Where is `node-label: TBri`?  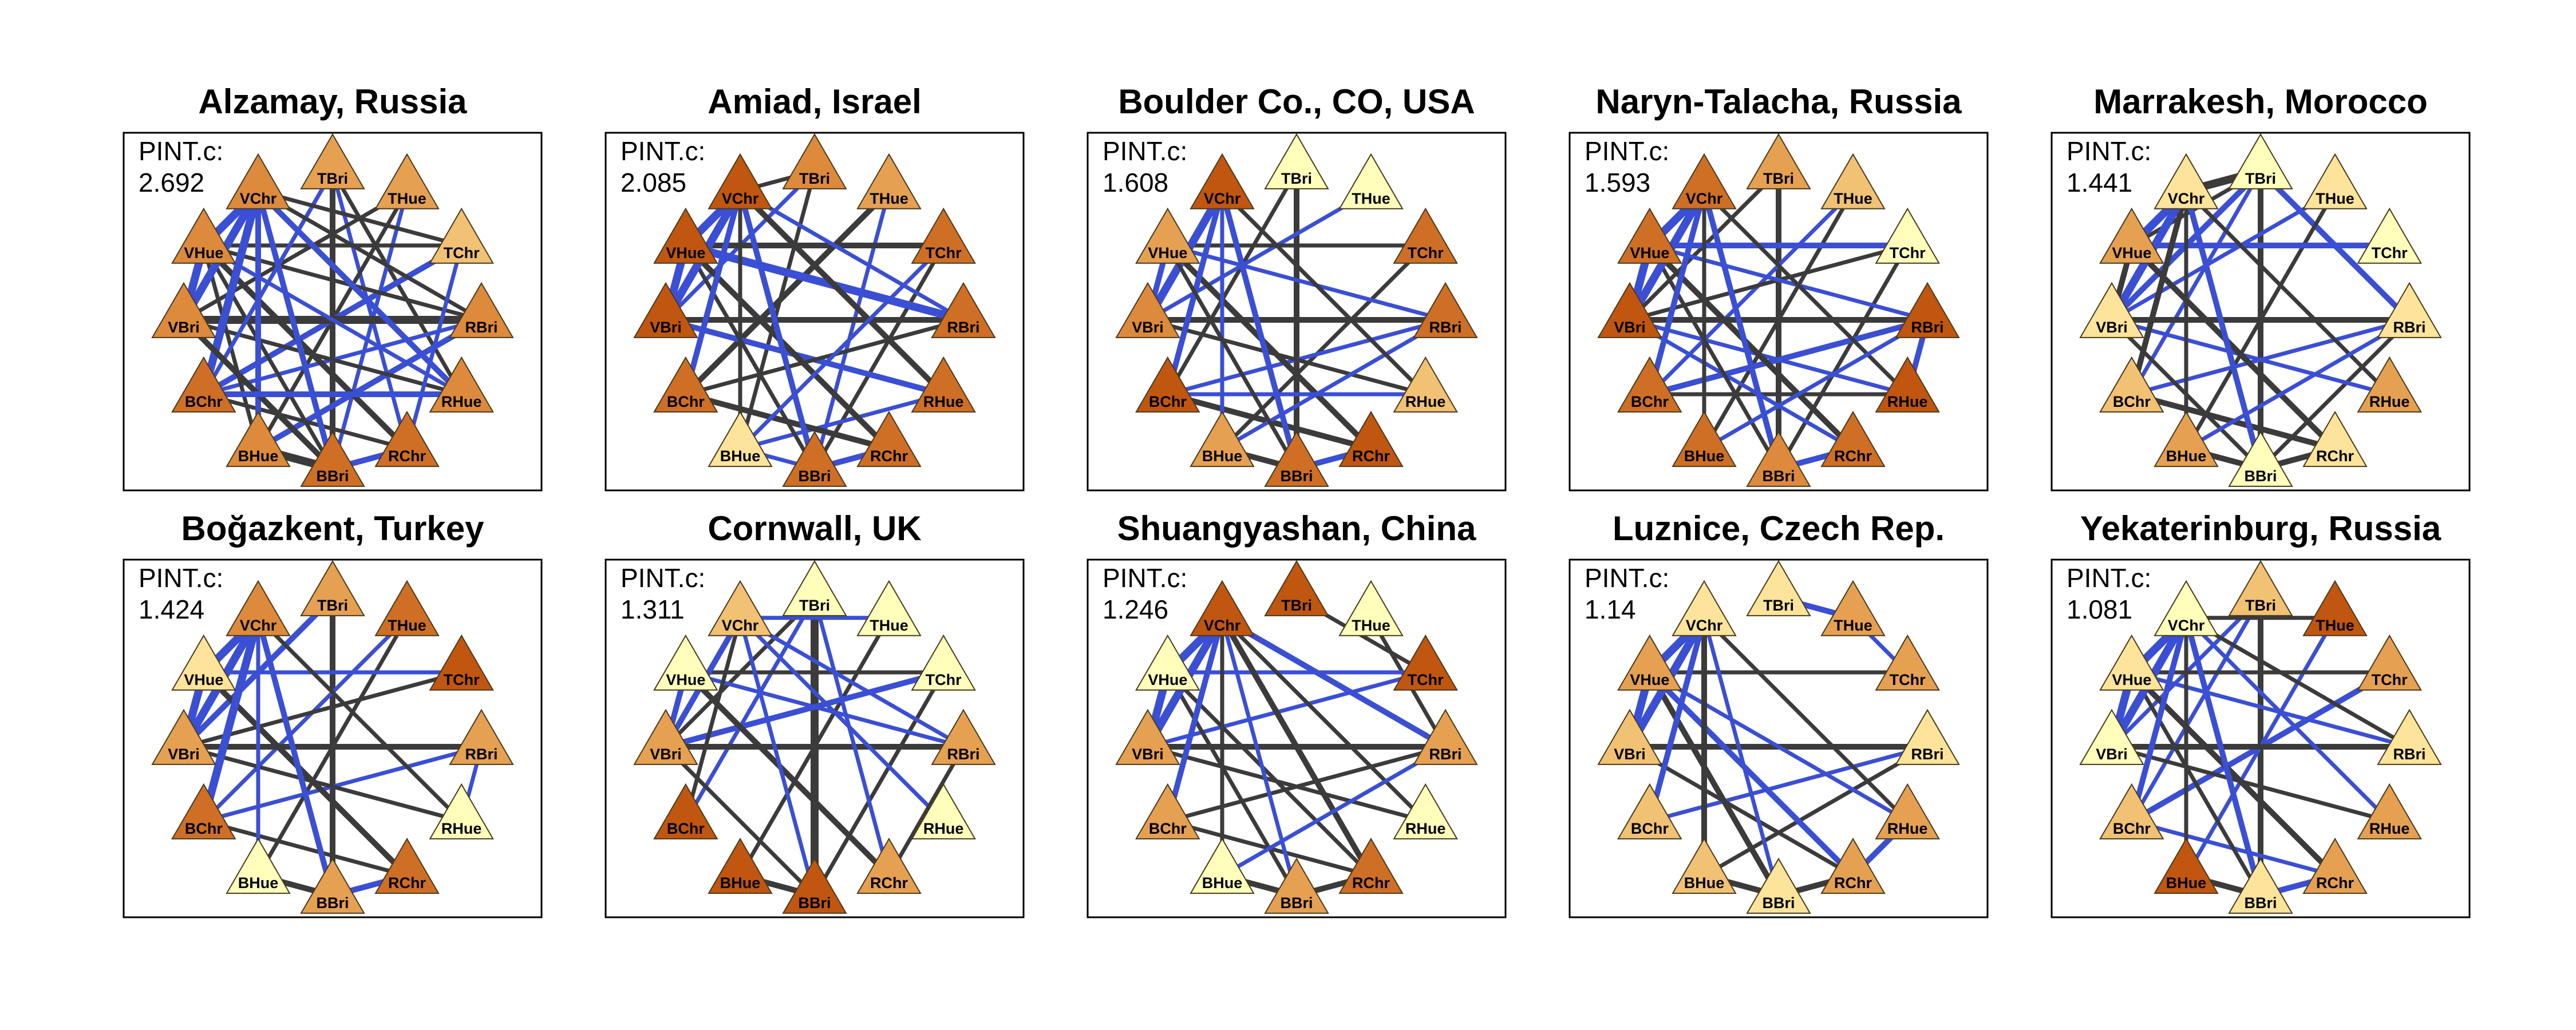 node-label: TBri is located at coordinates (1296, 178).